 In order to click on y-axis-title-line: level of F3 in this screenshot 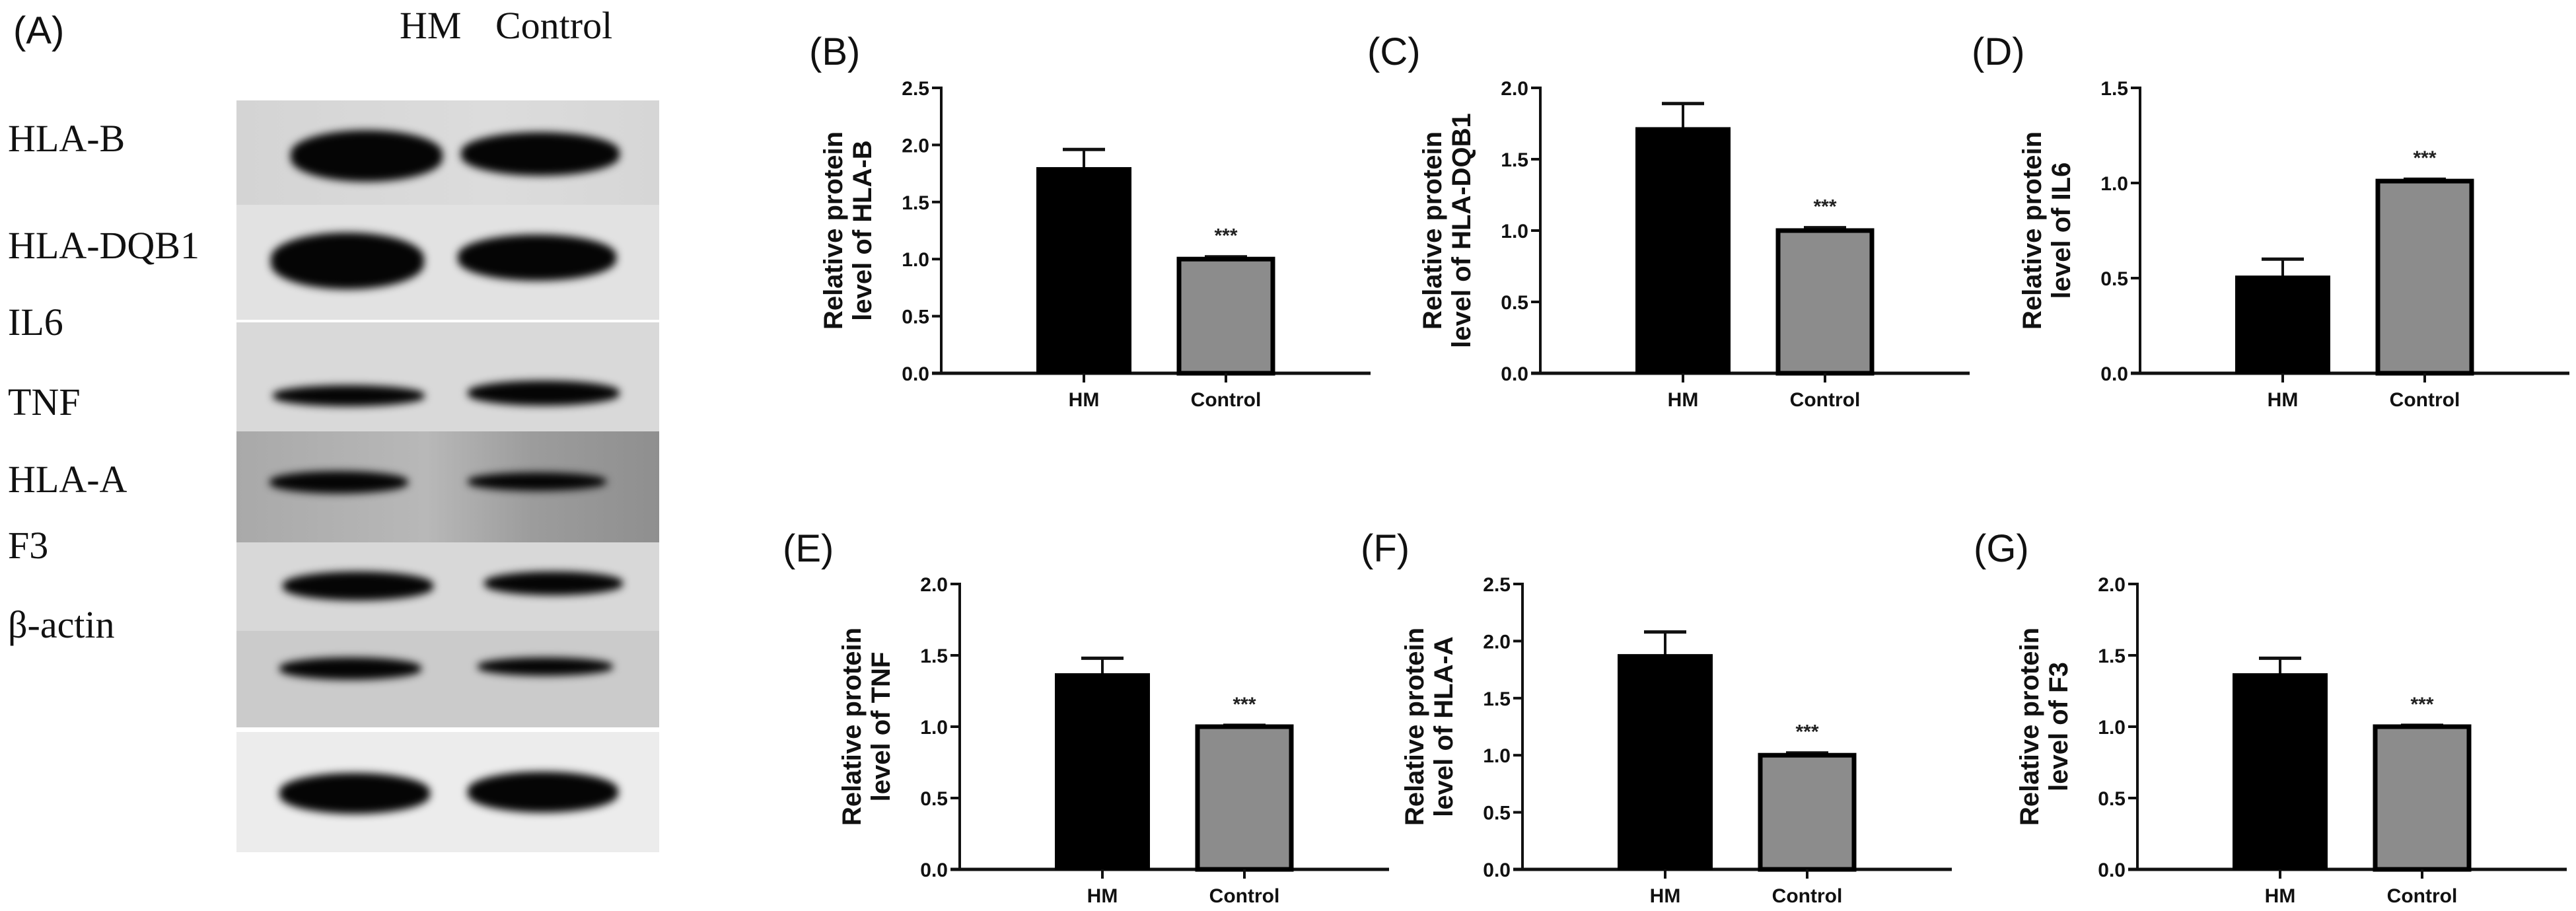, I will do `click(2059, 726)`.